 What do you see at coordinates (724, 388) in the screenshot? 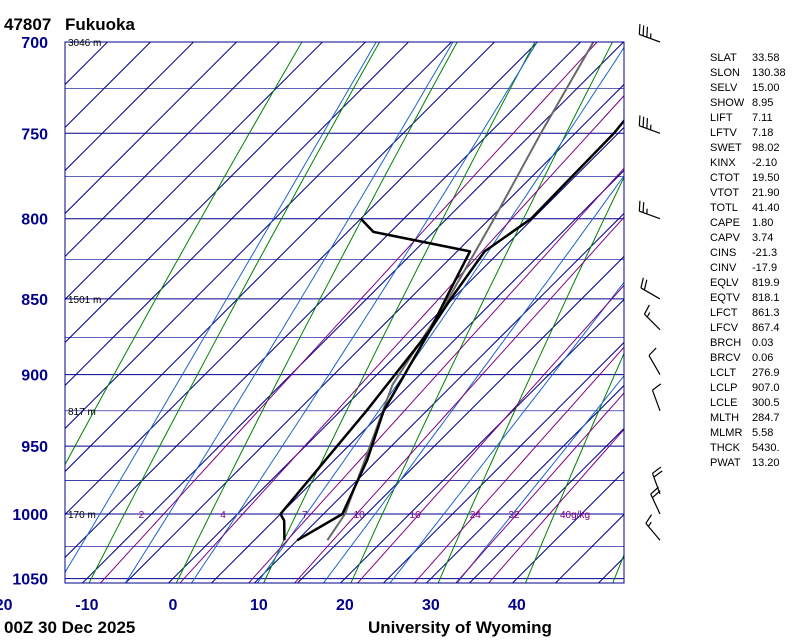
I see `index-name: LCLP` at bounding box center [724, 388].